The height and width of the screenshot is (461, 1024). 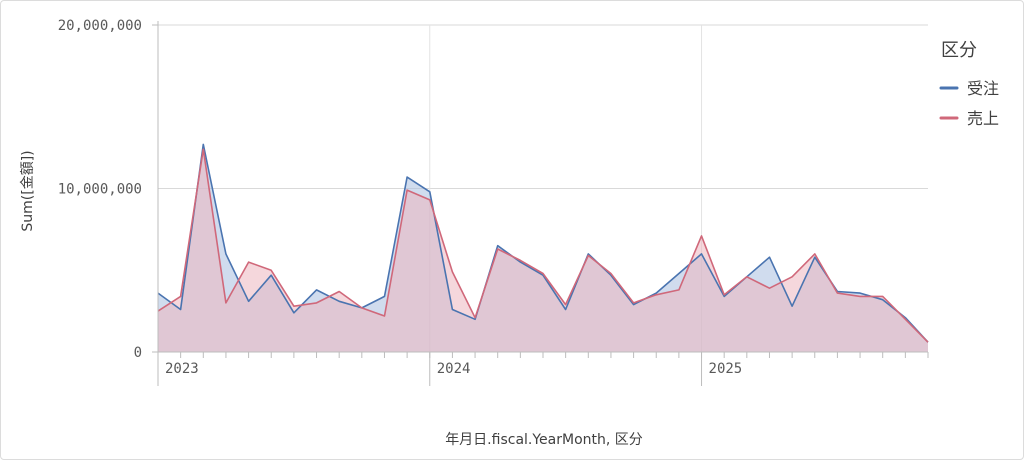 What do you see at coordinates (983, 88) in the screenshot?
I see `legend-label: 受注` at bounding box center [983, 88].